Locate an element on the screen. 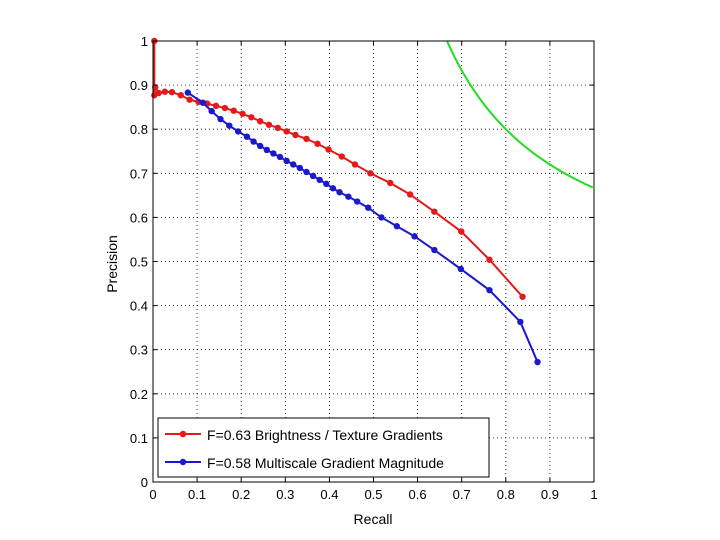 The image size is (720, 540). legend-box is located at coordinates (323, 447).